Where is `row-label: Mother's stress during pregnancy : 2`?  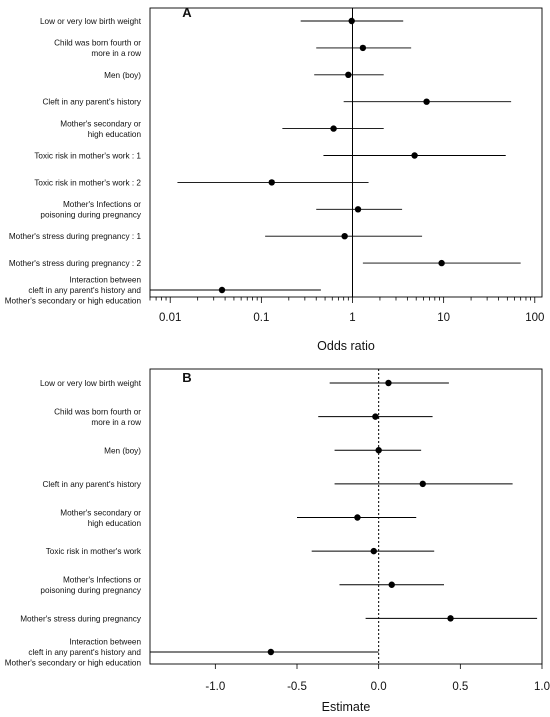
row-label: Mother's stress during pregnancy : 2 is located at coordinates (75, 263).